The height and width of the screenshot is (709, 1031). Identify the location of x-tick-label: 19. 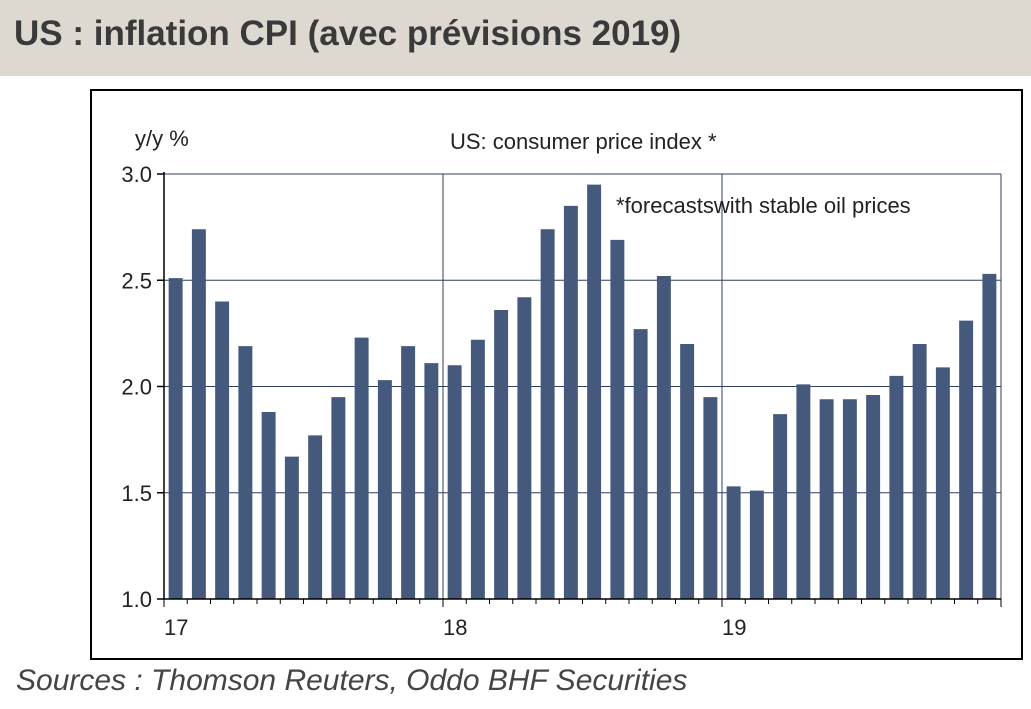
(734, 627).